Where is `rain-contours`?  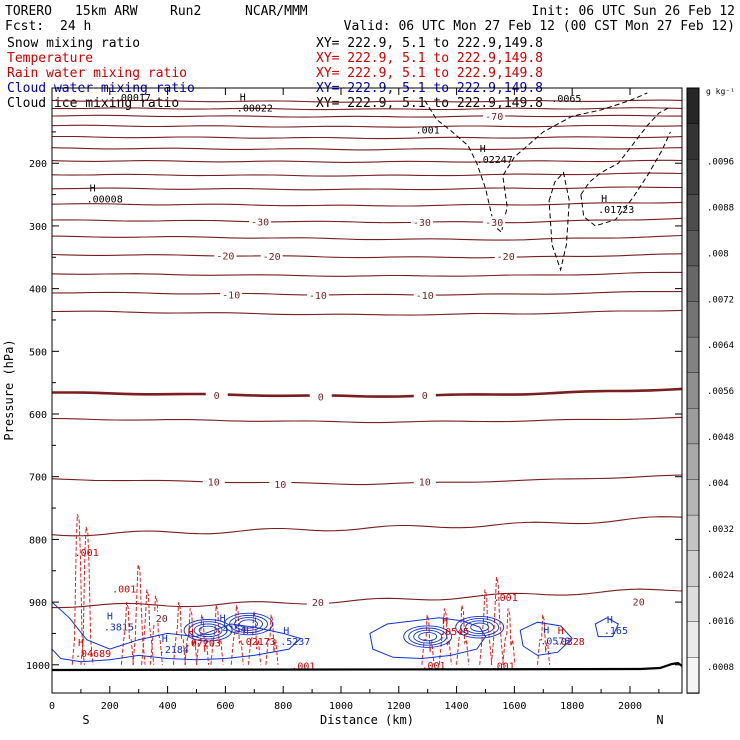
rain-contours is located at coordinates (311, 589).